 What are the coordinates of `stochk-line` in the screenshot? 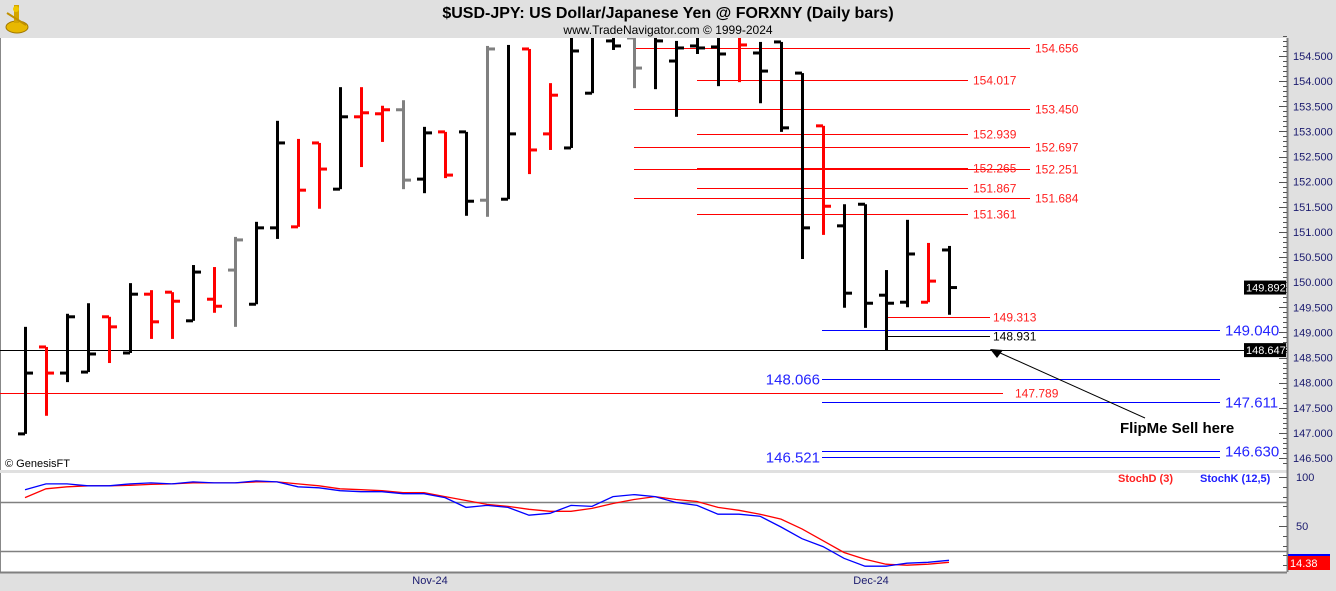 It's located at (487, 523).